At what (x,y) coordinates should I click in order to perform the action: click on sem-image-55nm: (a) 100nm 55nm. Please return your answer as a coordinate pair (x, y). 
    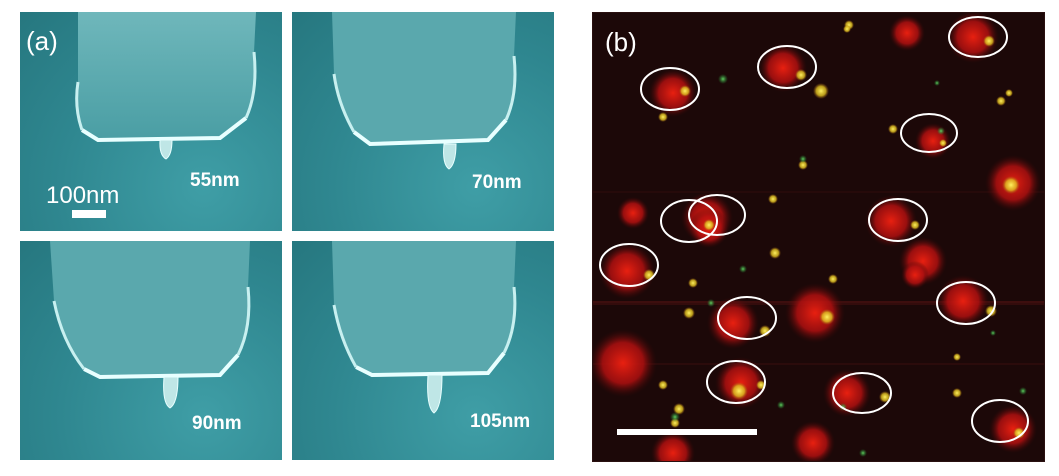
    Looking at the image, I should click on (151, 121).